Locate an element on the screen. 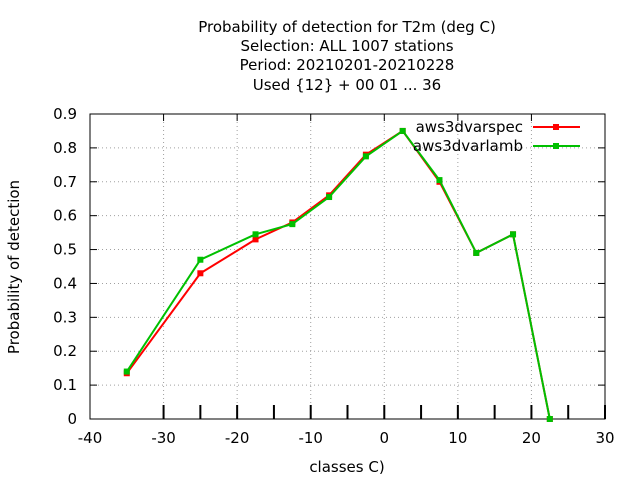 Image resolution: width=640 pixels, height=480 pixels. legend-marker-aws3dvarspec is located at coordinates (556, 127).